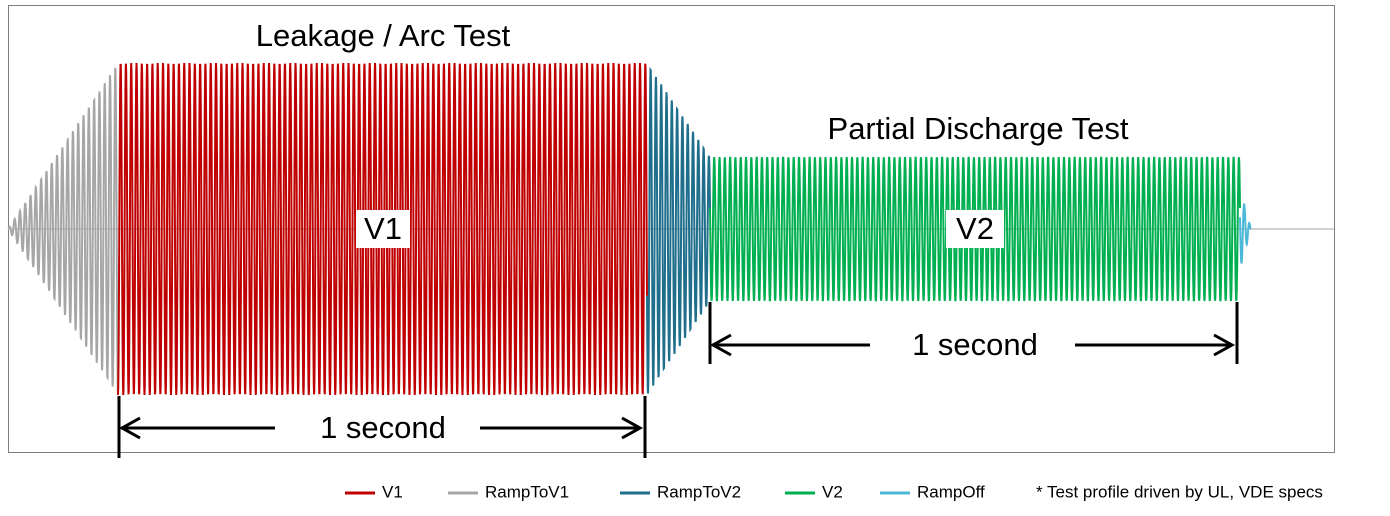 The image size is (1390, 516). What do you see at coordinates (392, 491) in the screenshot?
I see `legend-label: V1` at bounding box center [392, 491].